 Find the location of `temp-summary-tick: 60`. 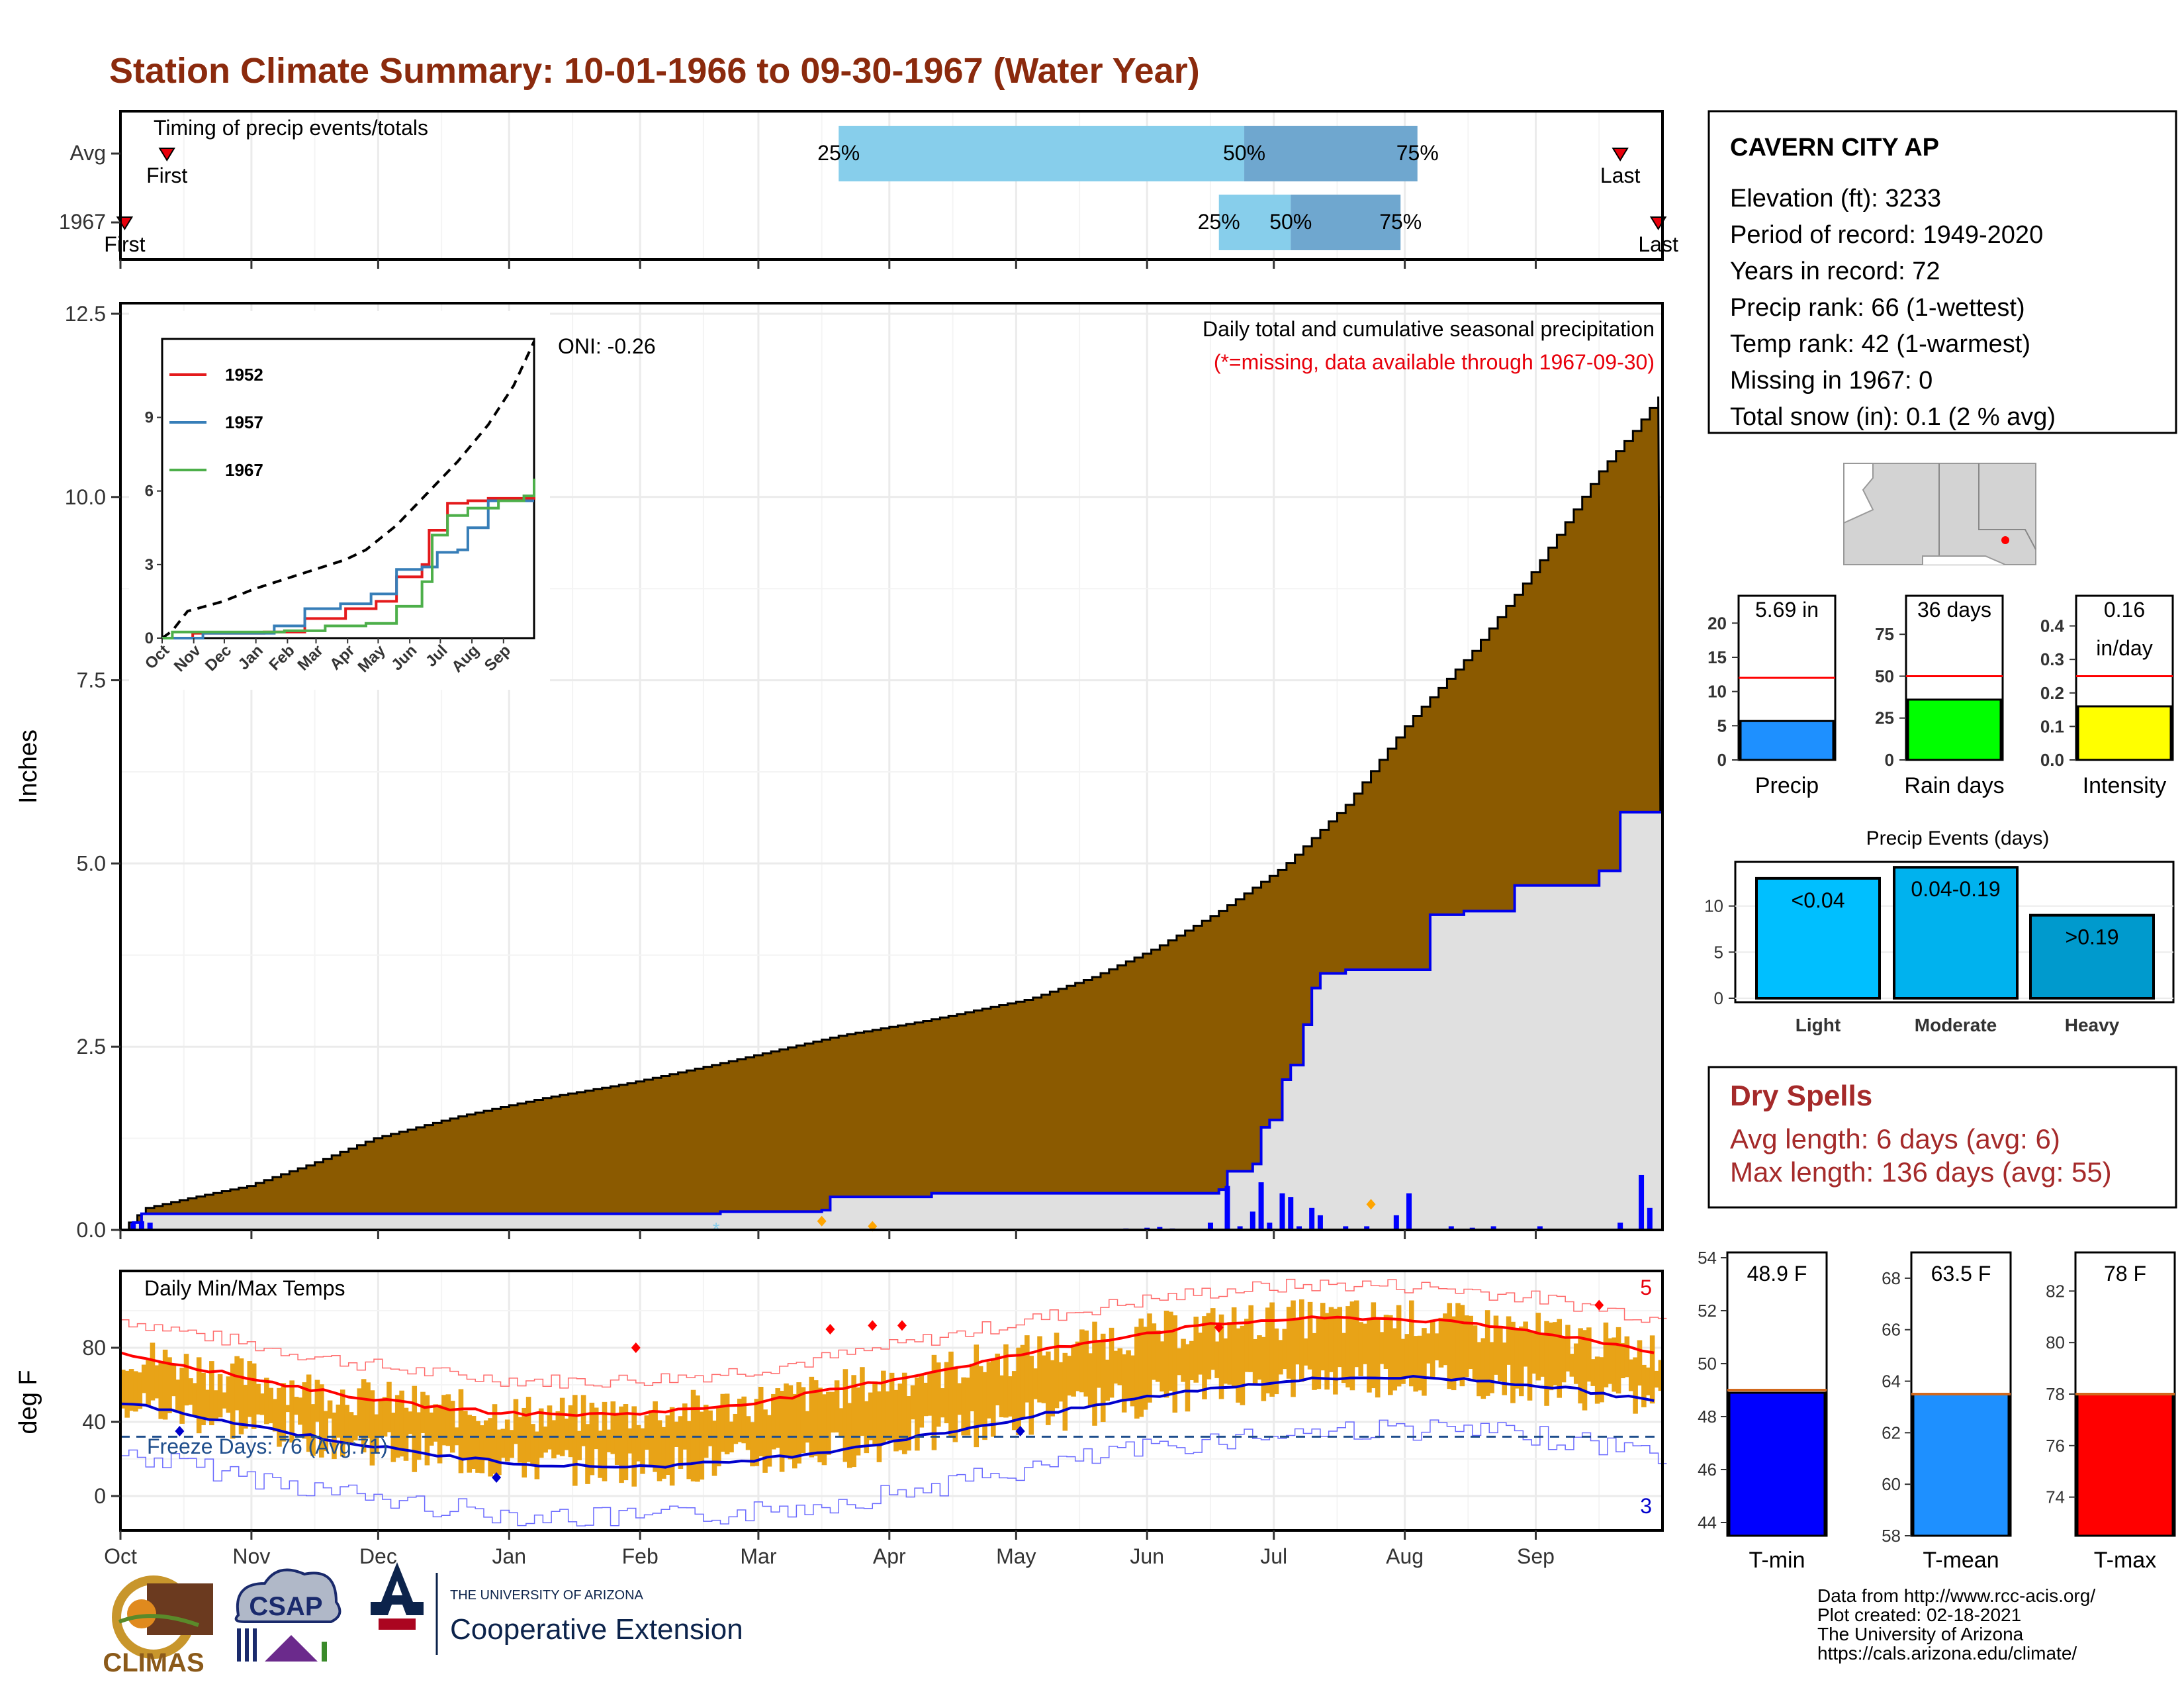

temp-summary-tick: 60 is located at coordinates (1891, 1484).